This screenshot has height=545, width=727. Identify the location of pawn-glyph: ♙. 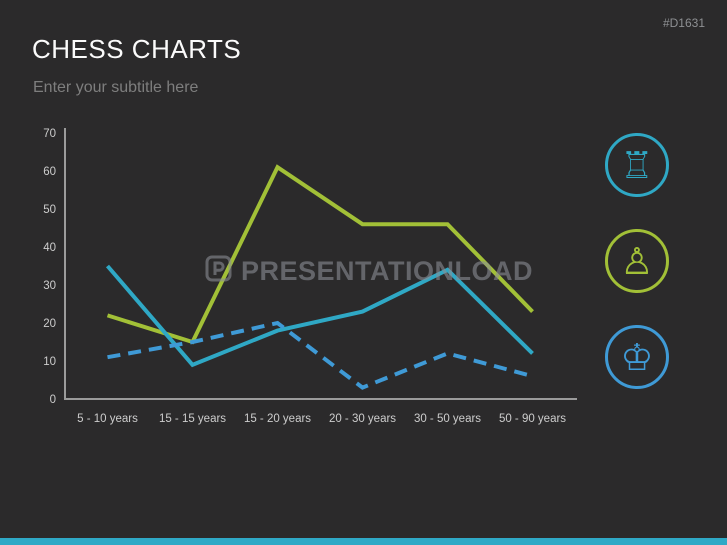
(637, 261).